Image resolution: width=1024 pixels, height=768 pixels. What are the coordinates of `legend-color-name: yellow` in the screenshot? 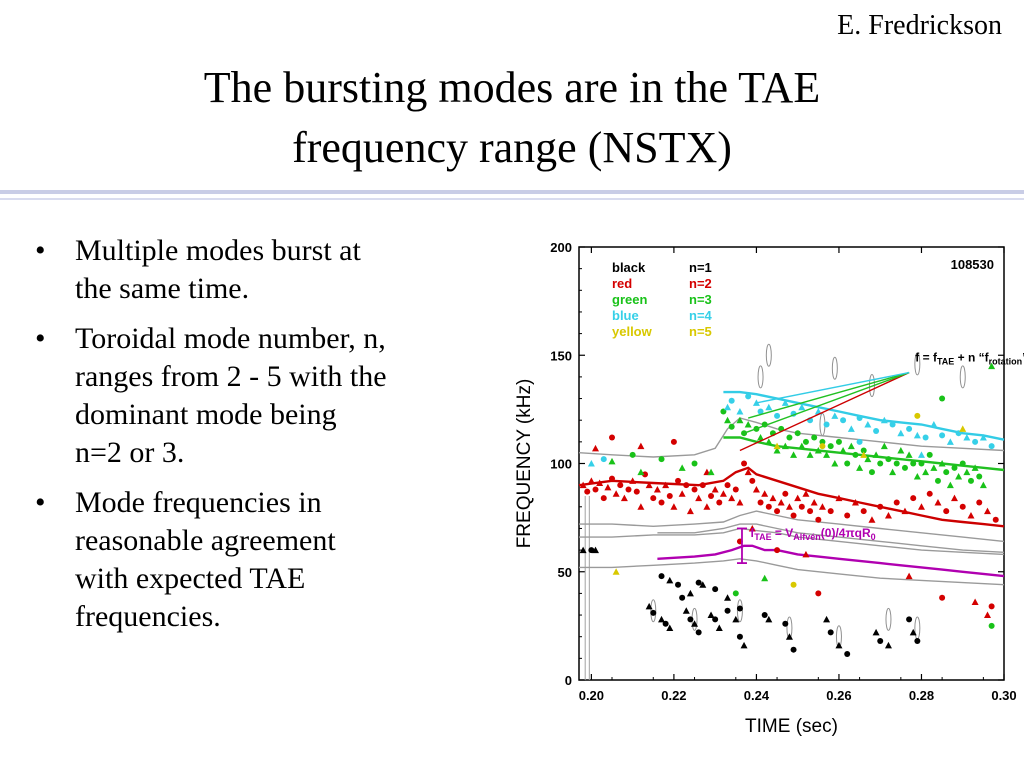 It's located at (632, 331).